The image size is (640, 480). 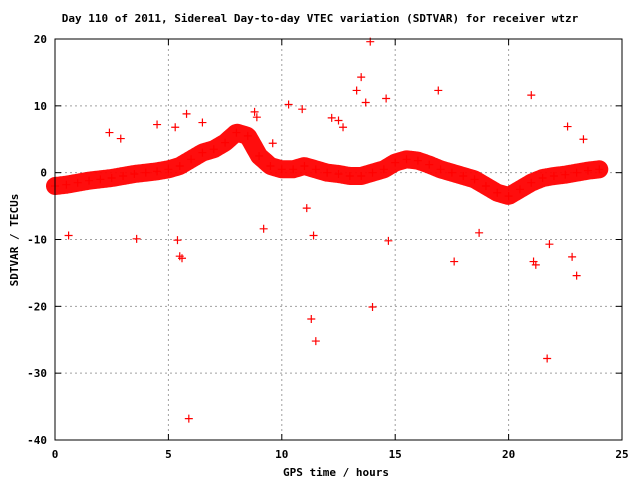 I want to click on y-tick-label: 0, so click(x=43, y=173).